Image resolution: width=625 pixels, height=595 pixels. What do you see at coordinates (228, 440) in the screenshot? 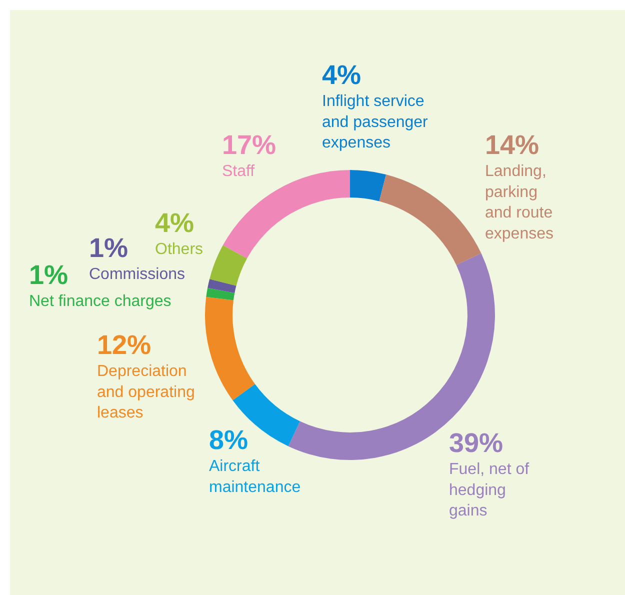
I see `data-label: 8%` at bounding box center [228, 440].